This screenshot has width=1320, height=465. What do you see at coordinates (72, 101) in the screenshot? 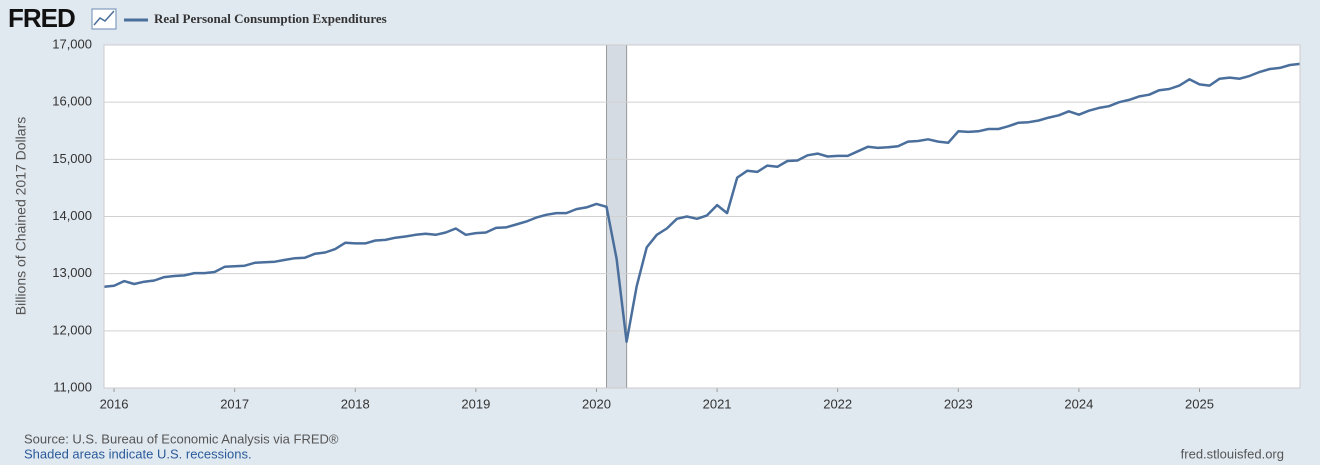
I see `y-tick-label: 16,000` at bounding box center [72, 101].